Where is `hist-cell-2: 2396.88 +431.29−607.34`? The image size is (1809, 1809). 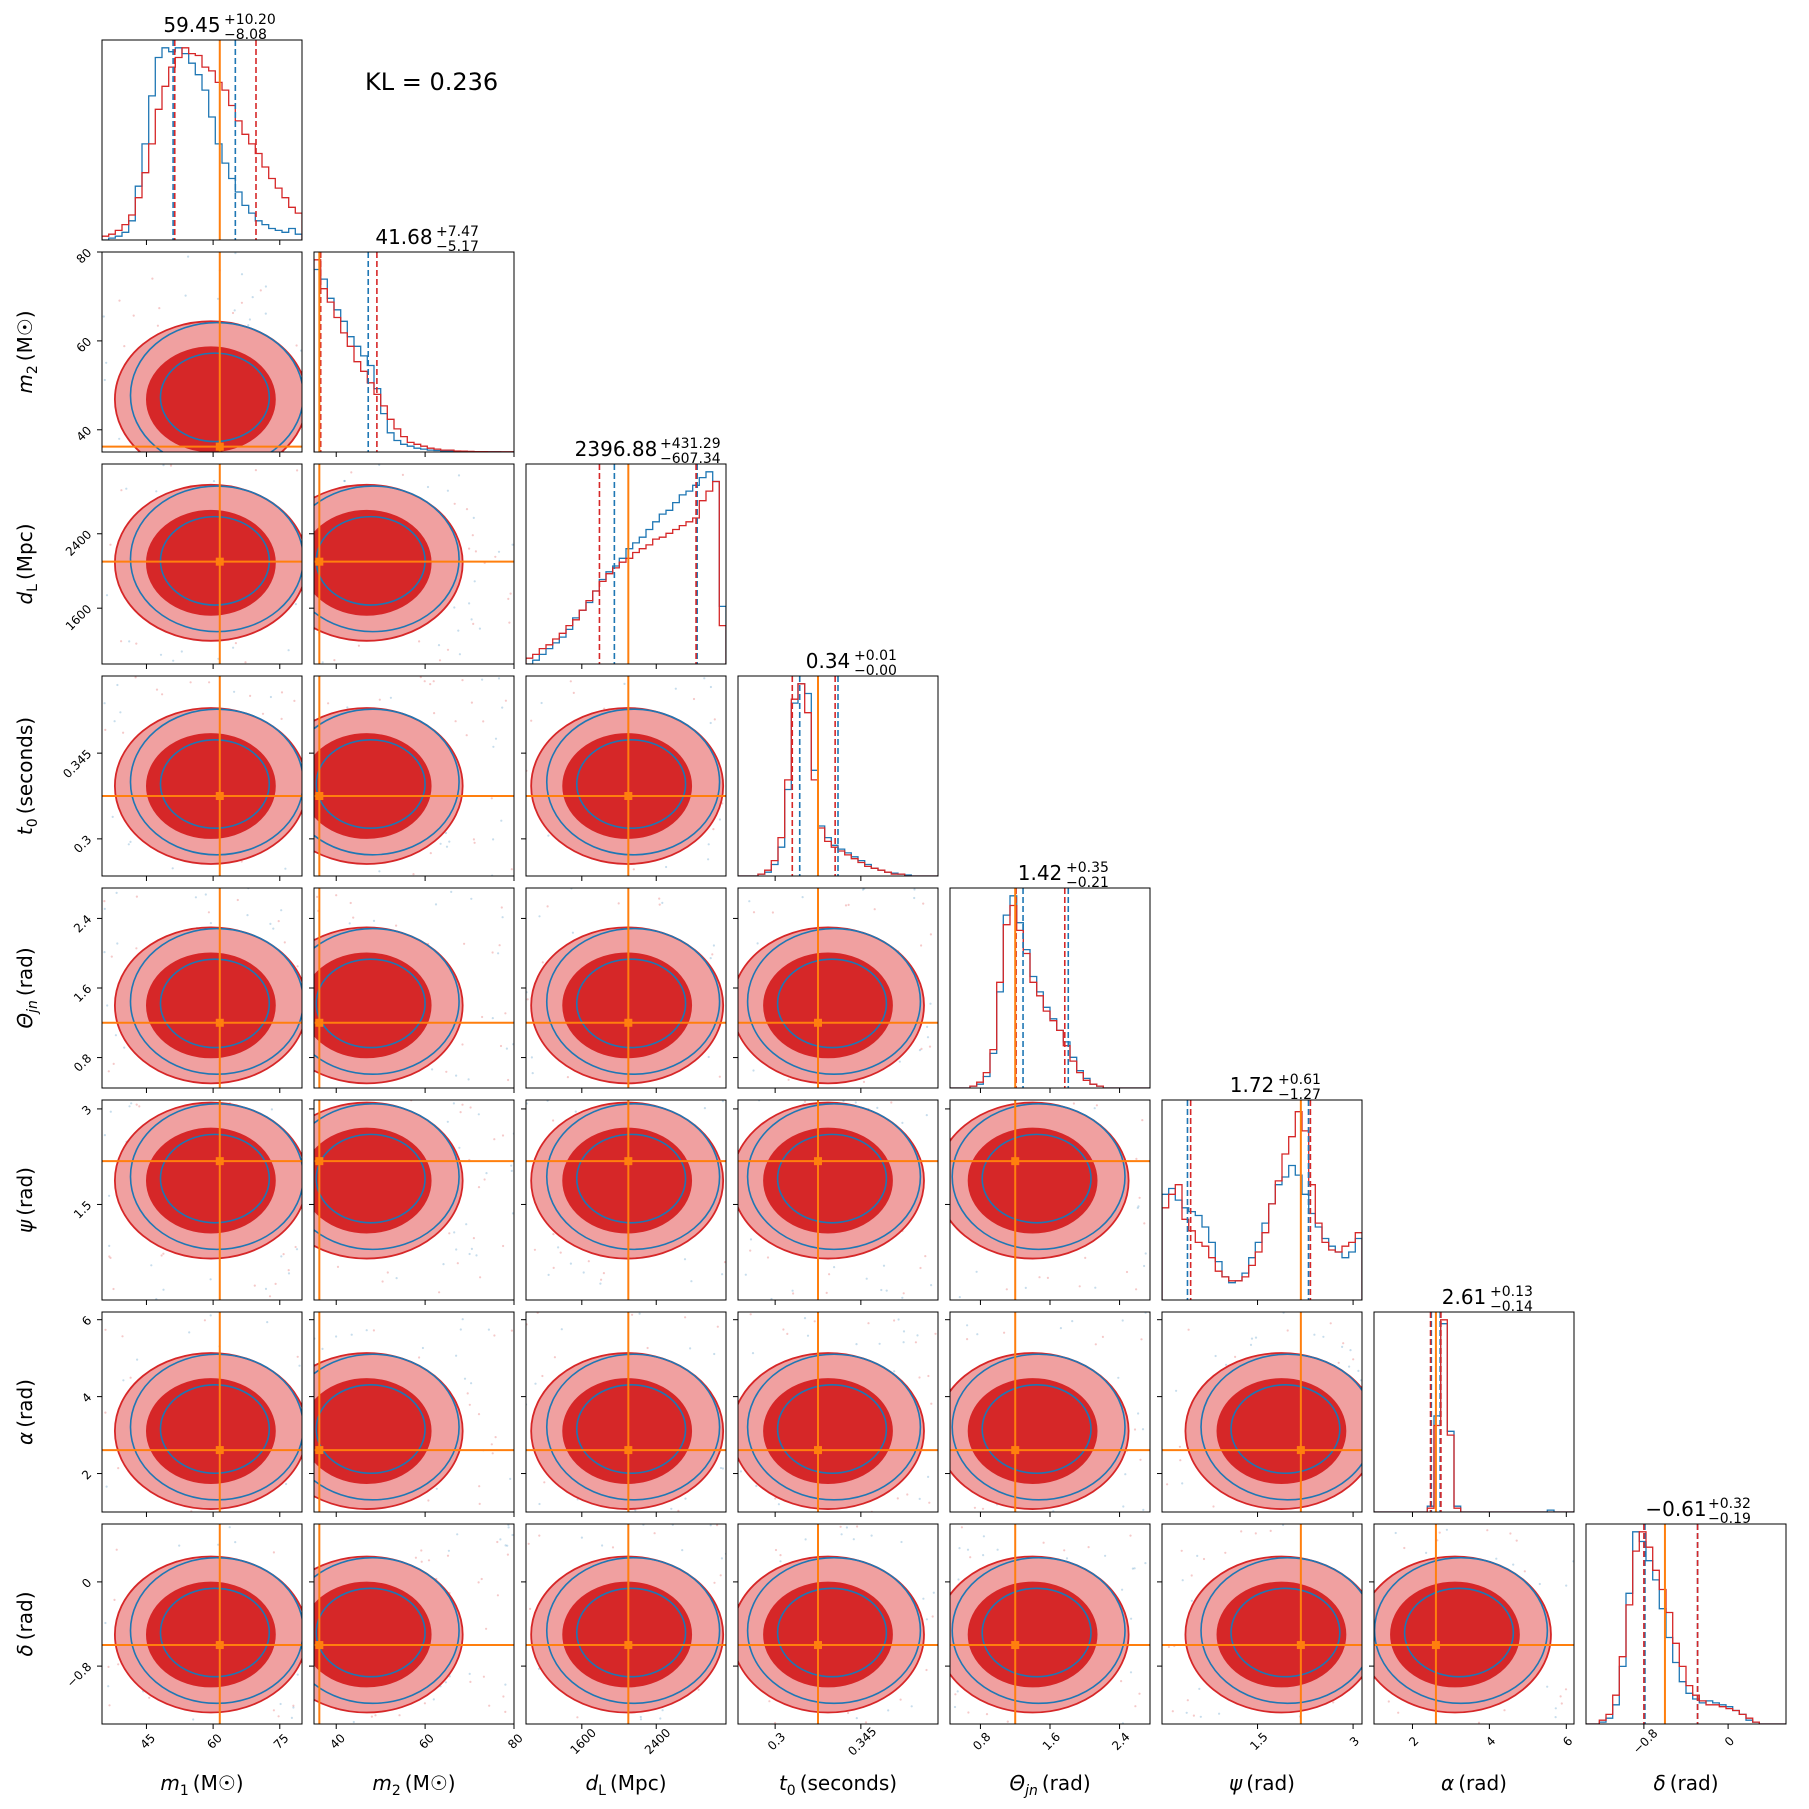 hist-cell-2: 2396.88 +431.29−607.34 is located at coordinates (626, 552).